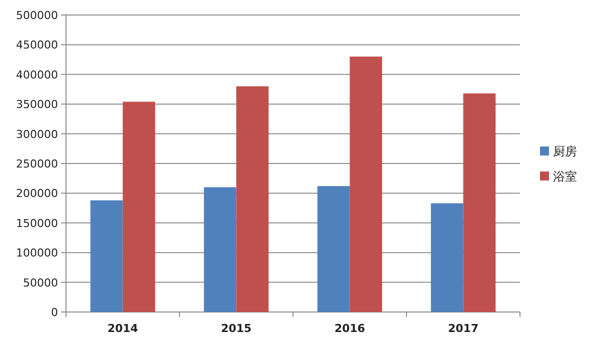 This screenshot has width=600, height=348. Describe the element at coordinates (40, 283) in the screenshot. I see `y-tick-label: 50000` at that location.